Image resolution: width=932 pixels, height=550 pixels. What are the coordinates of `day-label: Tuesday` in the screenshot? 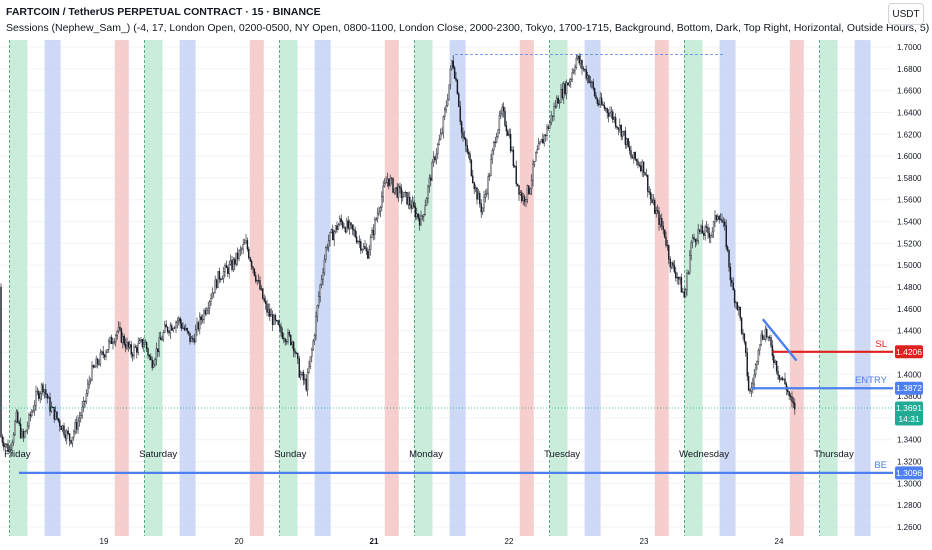 It's located at (562, 454).